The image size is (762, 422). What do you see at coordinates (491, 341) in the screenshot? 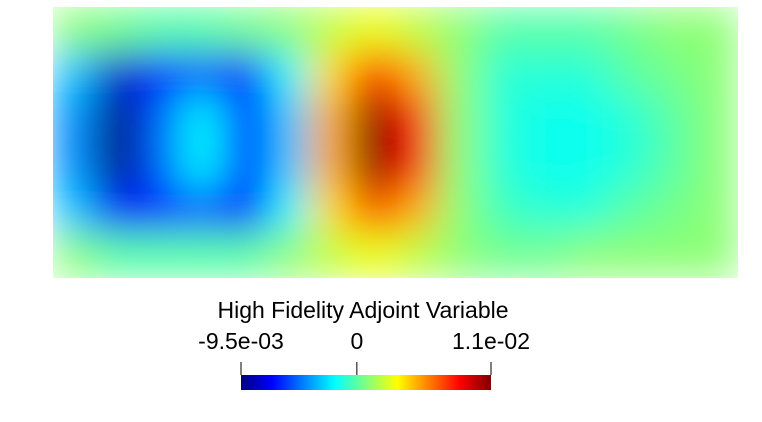
I see `colorbar-tick-label: 1.1e-02` at bounding box center [491, 341].